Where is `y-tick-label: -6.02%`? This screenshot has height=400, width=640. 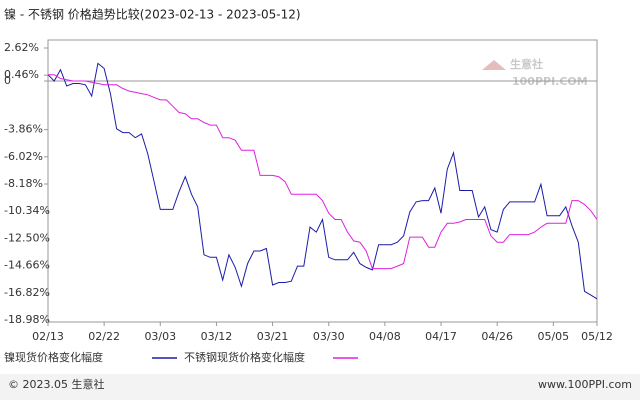
y-tick-label: -6.02% is located at coordinates (23, 156).